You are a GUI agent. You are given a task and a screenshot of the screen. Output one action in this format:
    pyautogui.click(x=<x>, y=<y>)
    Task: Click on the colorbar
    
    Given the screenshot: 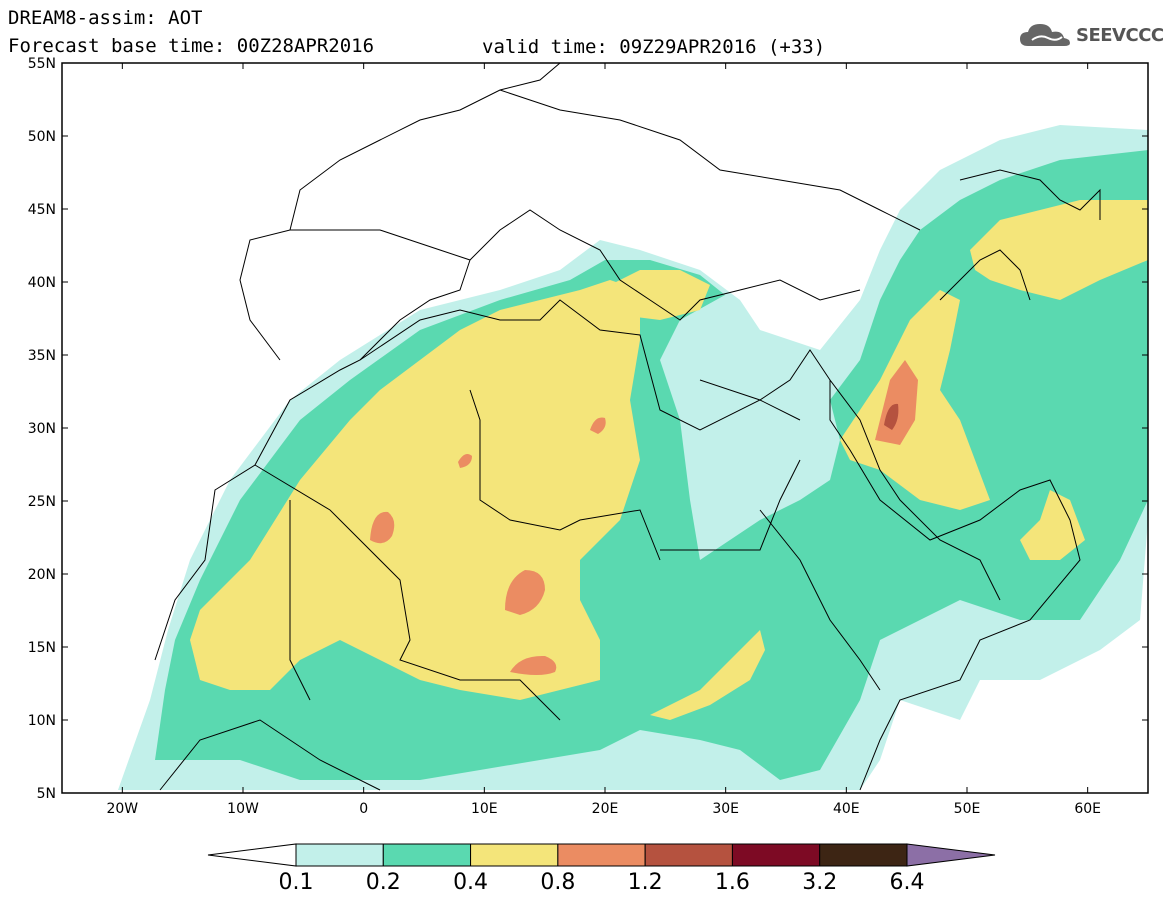 What is the action you would take?
    pyautogui.click(x=601, y=855)
    